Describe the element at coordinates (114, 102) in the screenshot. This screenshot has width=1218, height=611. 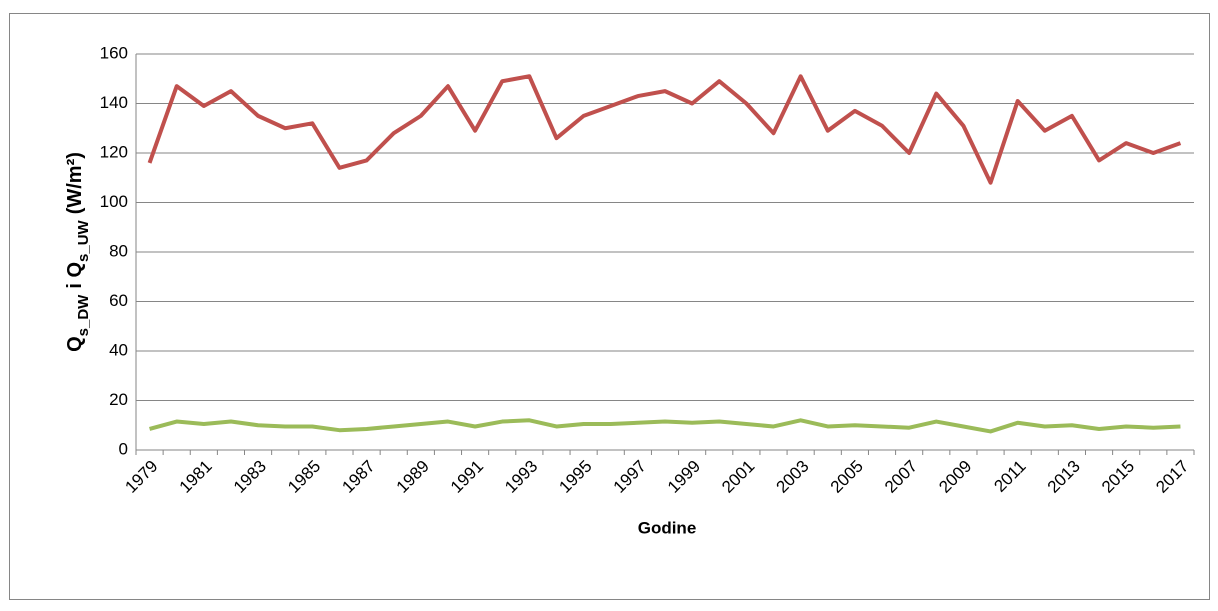
I see `y-tick-label: 140` at that location.